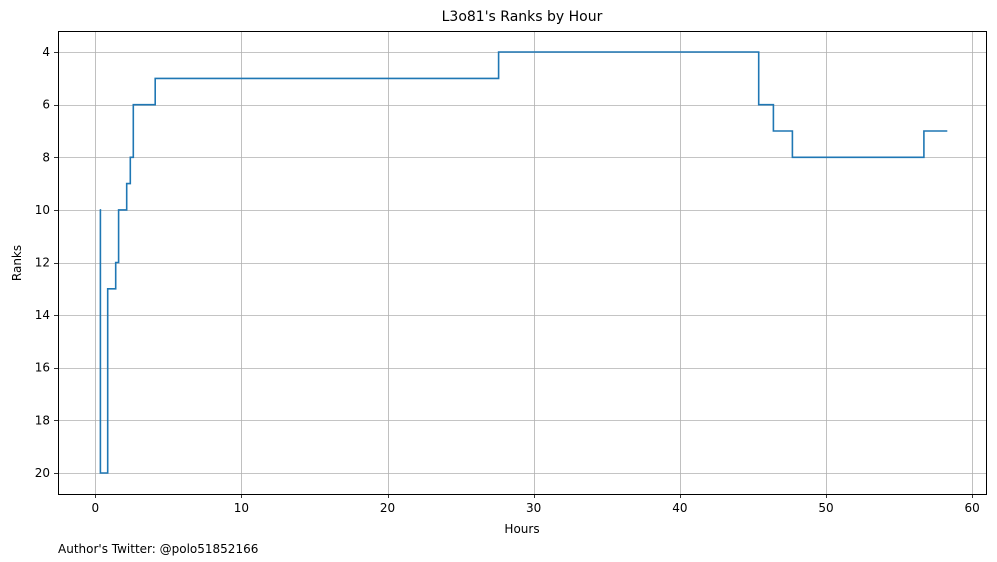 The image size is (997, 562). What do you see at coordinates (521, 529) in the screenshot?
I see `x-axis-label: Hours` at bounding box center [521, 529].